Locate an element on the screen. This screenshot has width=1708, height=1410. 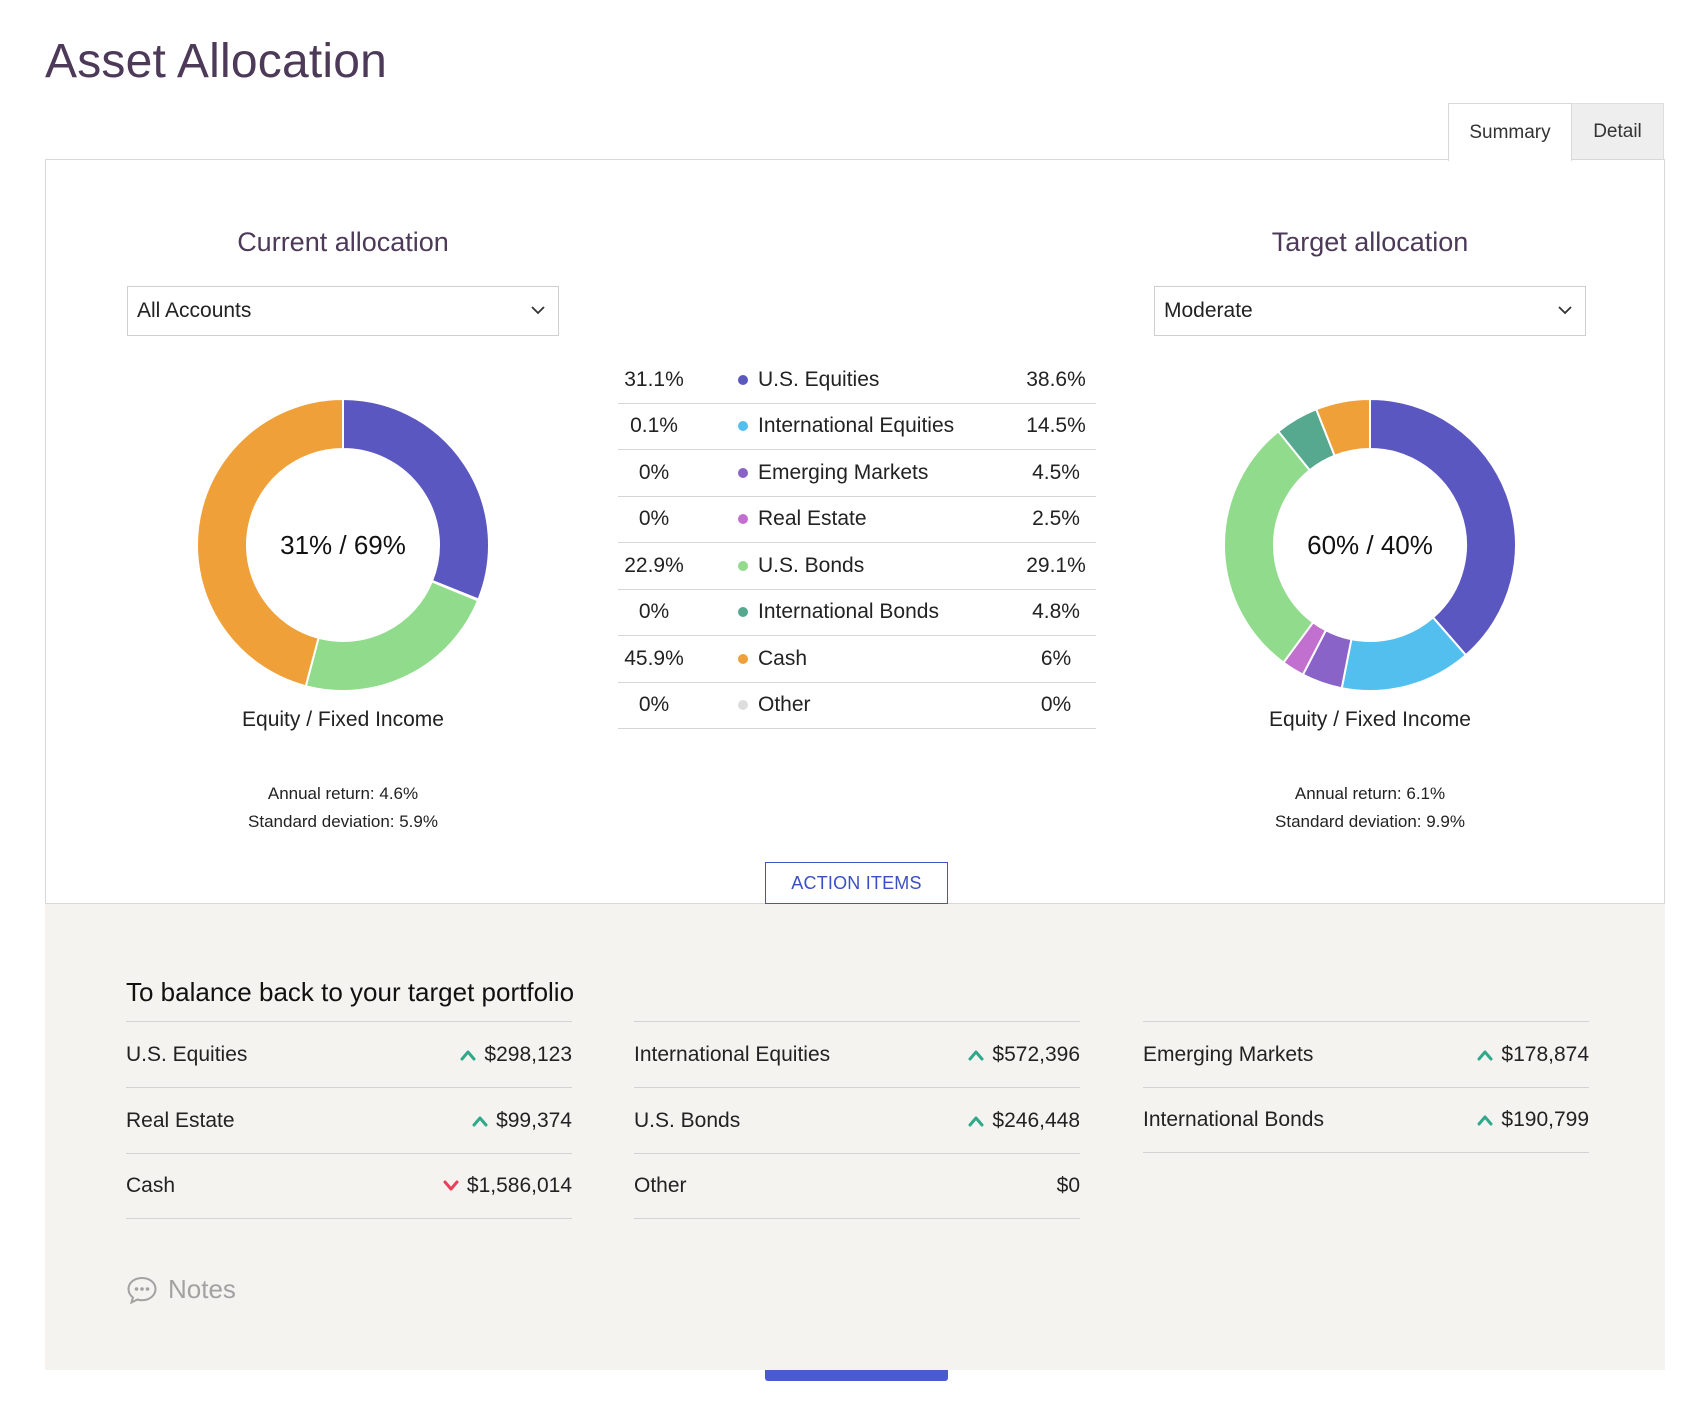
legend-row: 22.9% U.S. Bonds 29.1% is located at coordinates (857, 566).